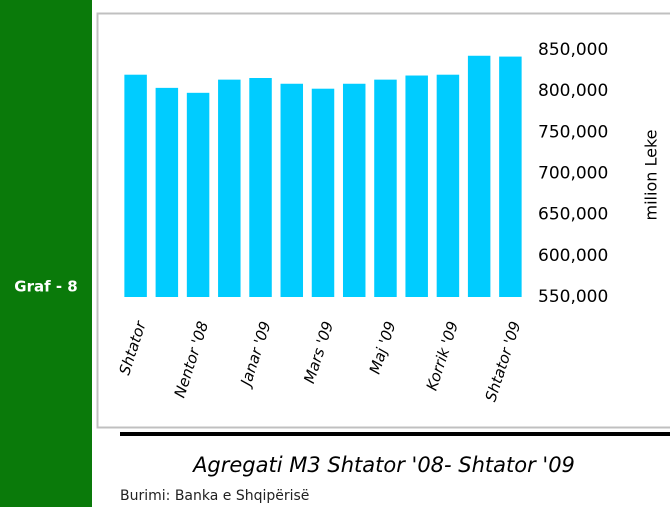  I want to click on x-tick-label: Shtator, so click(132, 347).